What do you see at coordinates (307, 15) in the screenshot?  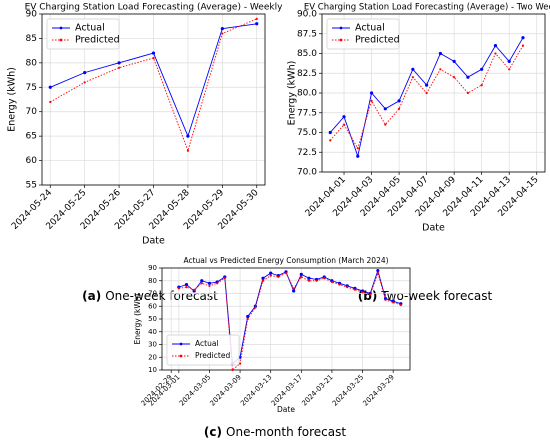 I see `y-tick-label: 90.0` at bounding box center [307, 15].